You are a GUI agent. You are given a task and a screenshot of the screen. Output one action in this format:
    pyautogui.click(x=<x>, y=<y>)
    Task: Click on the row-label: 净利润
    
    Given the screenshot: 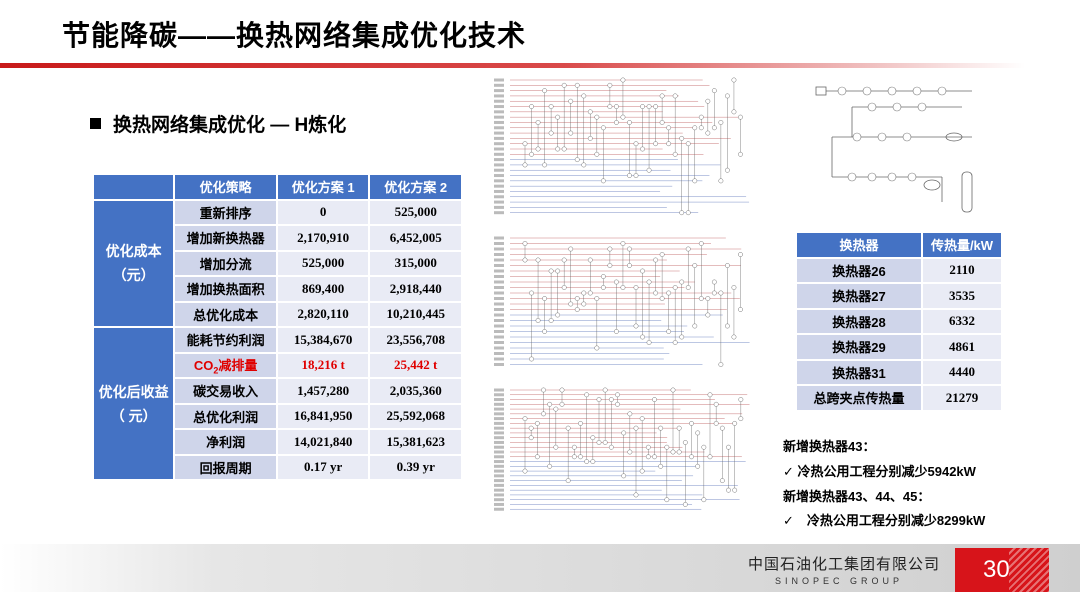 What is the action you would take?
    pyautogui.click(x=225, y=442)
    